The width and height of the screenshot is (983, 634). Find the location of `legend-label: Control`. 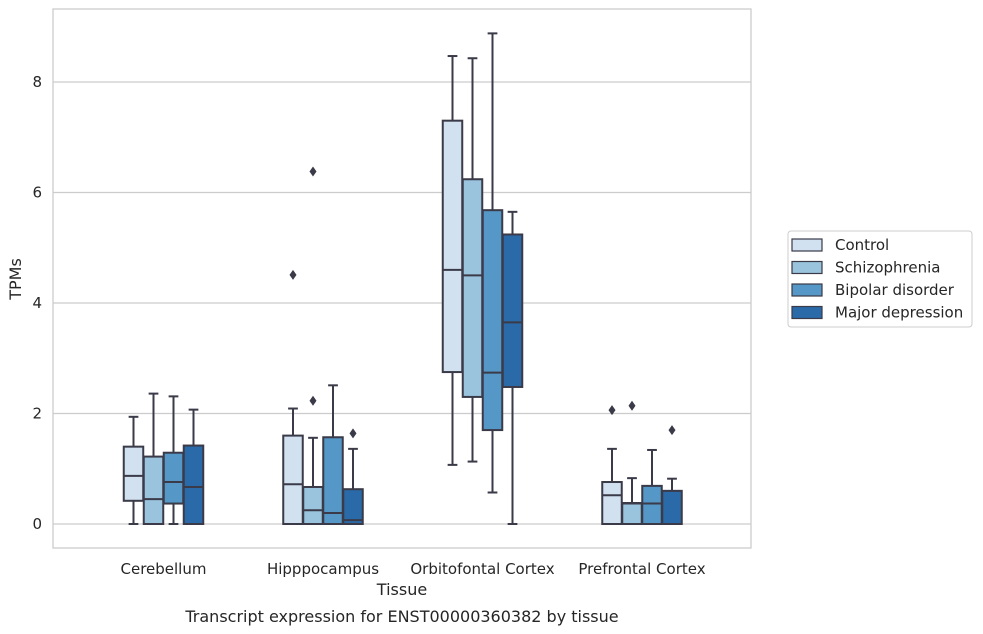

legend-label: Control is located at coordinates (862, 245).